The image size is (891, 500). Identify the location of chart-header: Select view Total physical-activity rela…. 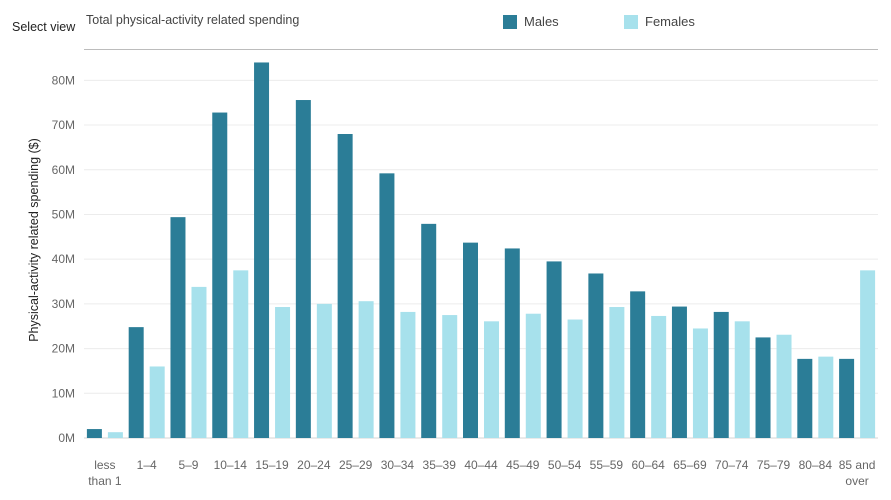
(445, 25).